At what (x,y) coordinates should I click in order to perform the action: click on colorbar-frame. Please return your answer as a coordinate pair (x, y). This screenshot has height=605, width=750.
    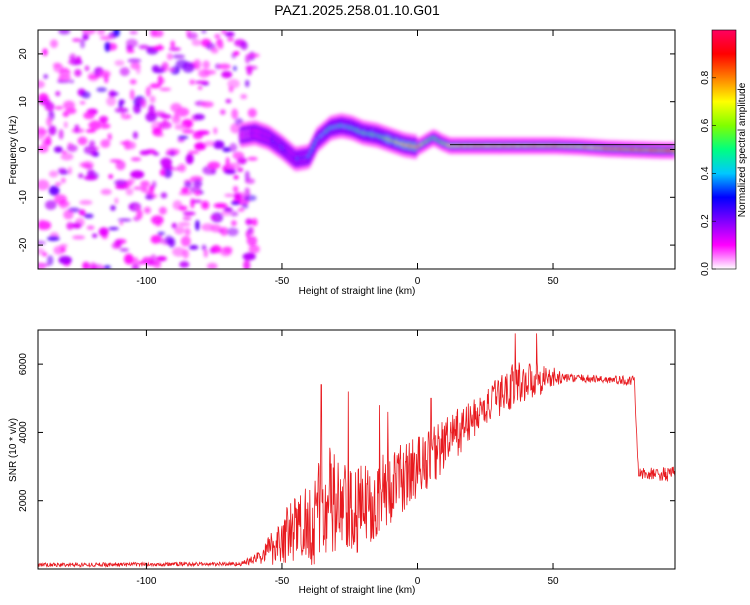
    Looking at the image, I should click on (724, 149).